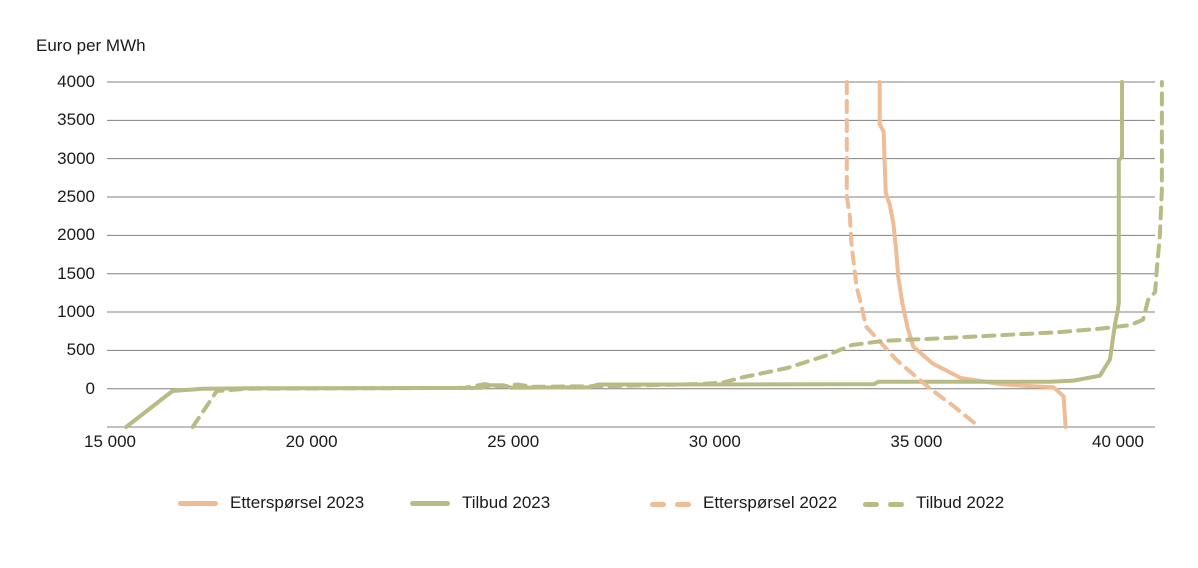 The height and width of the screenshot is (568, 1198). I want to click on legend-item-supply: Tilbud 2023, so click(480, 503).